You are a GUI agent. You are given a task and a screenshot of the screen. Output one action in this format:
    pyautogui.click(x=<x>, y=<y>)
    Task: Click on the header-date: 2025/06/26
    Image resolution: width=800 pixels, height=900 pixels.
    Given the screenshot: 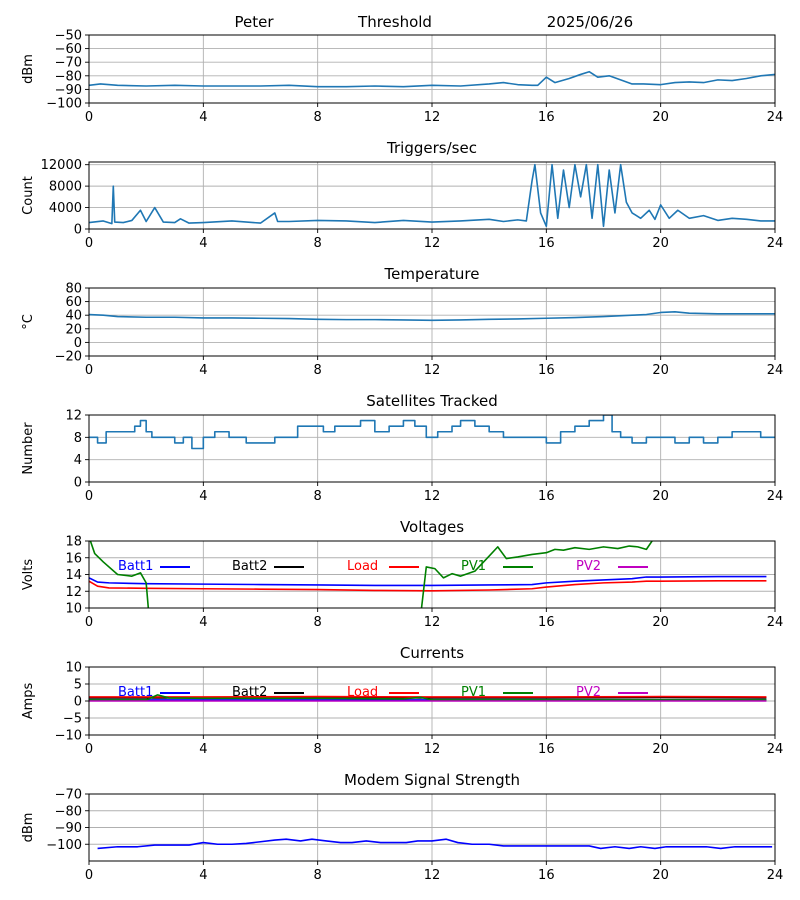 What is the action you would take?
    pyautogui.click(x=590, y=22)
    